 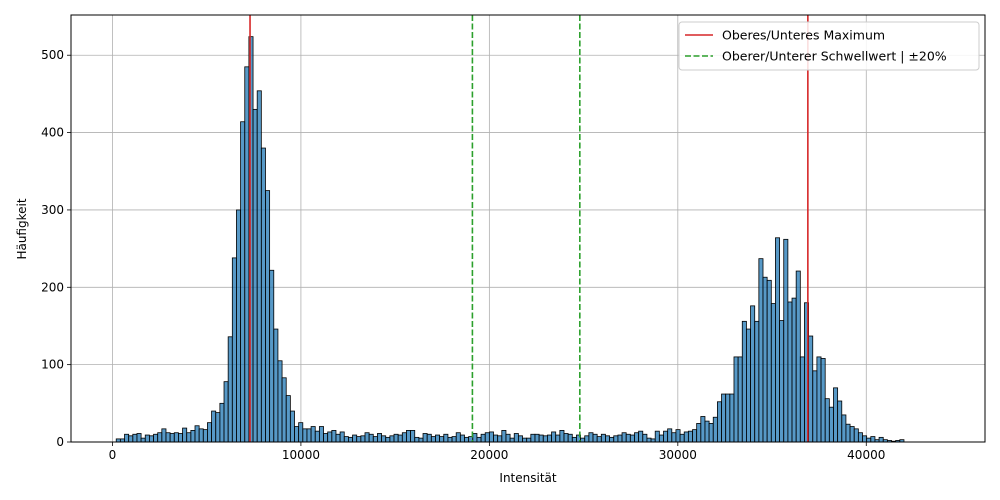 I want to click on legend-label-threshold: Oberer/Unterer Schwellwert | ±20%, so click(x=834, y=56).